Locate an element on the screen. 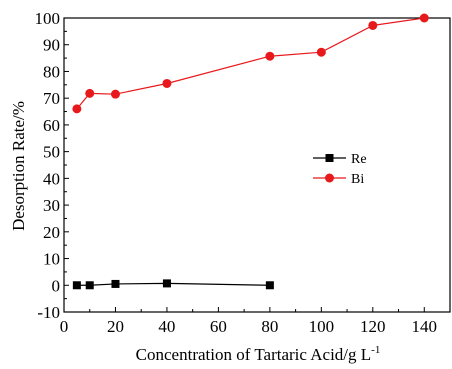 The image size is (452, 369). x-tick-label: 140 is located at coordinates (425, 326).